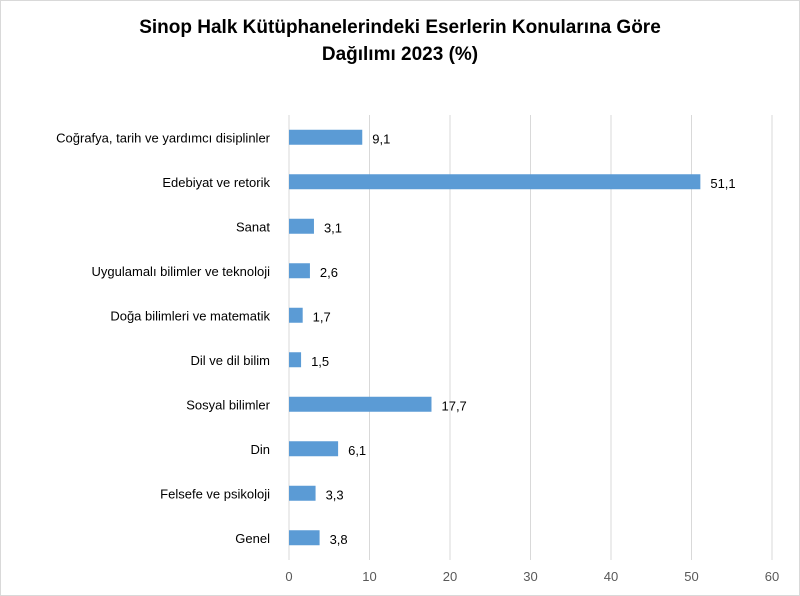  What do you see at coordinates (215, 493) in the screenshot?
I see `category-label: Felsefe ve psikoloji` at bounding box center [215, 493].